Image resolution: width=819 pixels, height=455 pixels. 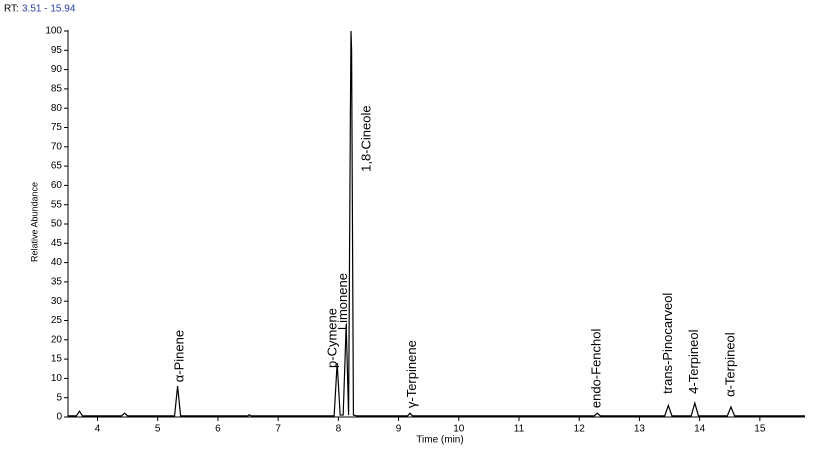 What do you see at coordinates (459, 429) in the screenshot?
I see `x-tick-label: 10` at bounding box center [459, 429].